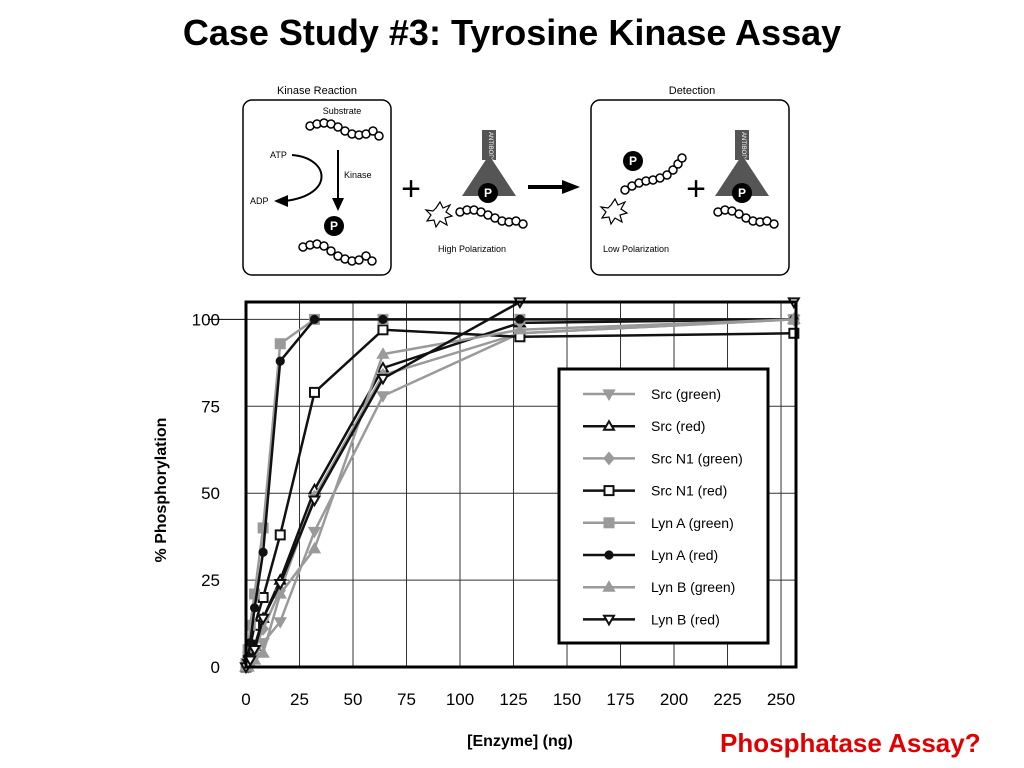 The width and height of the screenshot is (1024, 768). Describe the element at coordinates (512, 32) in the screenshot. I see `slide-title: Case Study #3: Tyrosine Kinase Assay` at that location.